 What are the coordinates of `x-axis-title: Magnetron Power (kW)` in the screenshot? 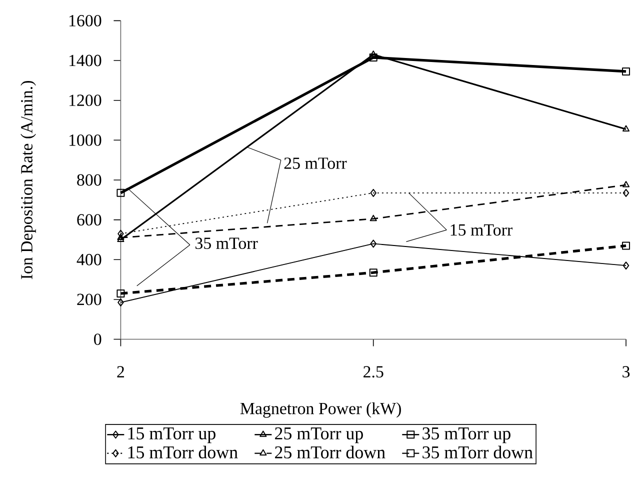 It's located at (320, 410).